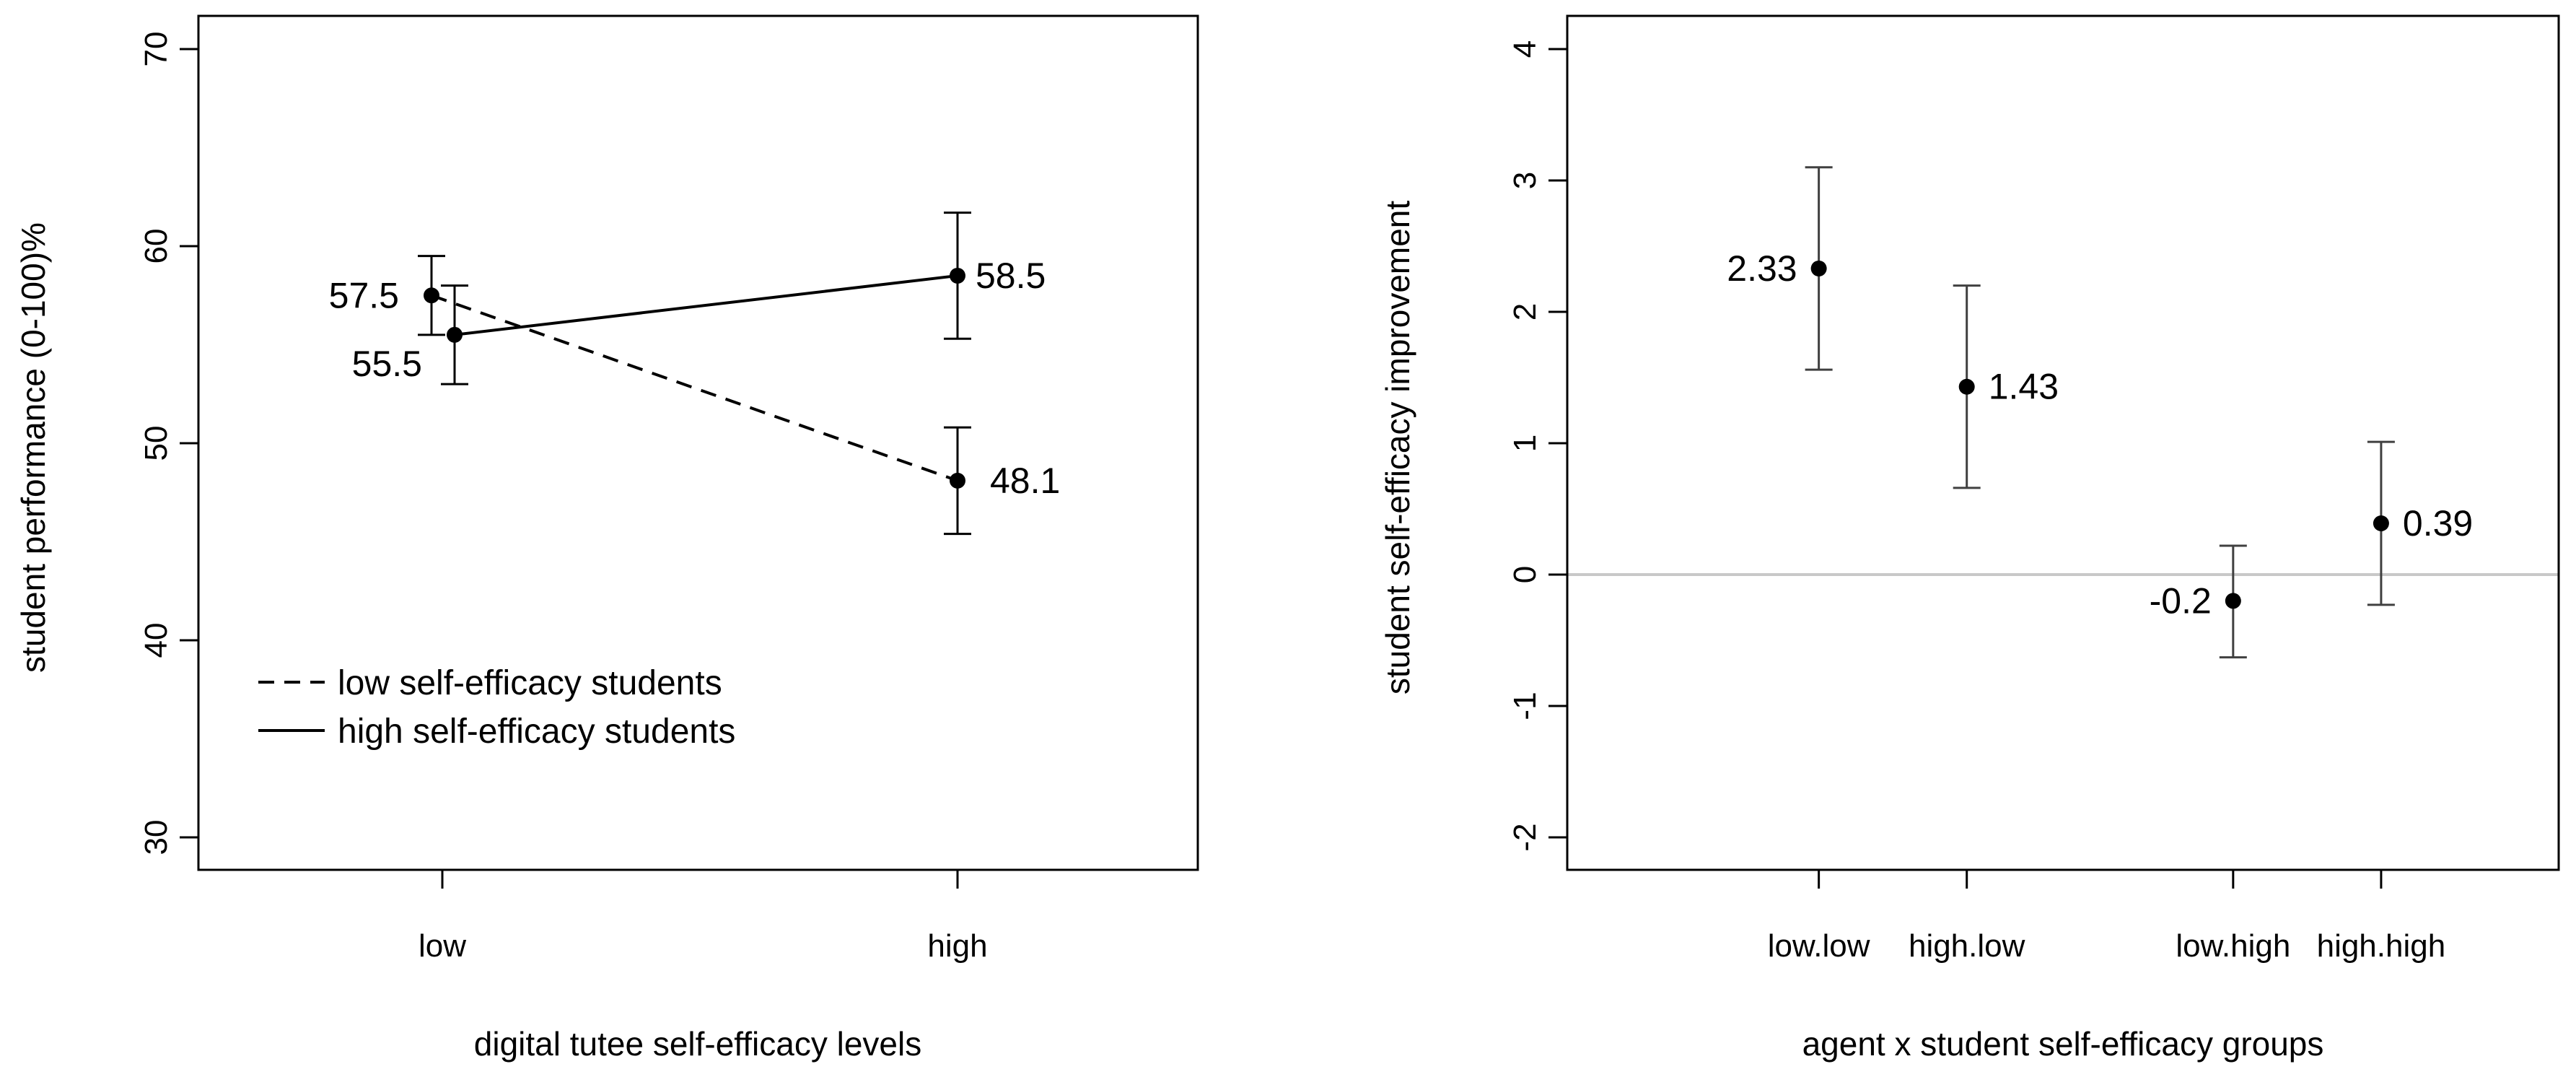 This screenshot has width=2576, height=1077. What do you see at coordinates (706, 305) in the screenshot?
I see `high-efficacy-series-line` at bounding box center [706, 305].